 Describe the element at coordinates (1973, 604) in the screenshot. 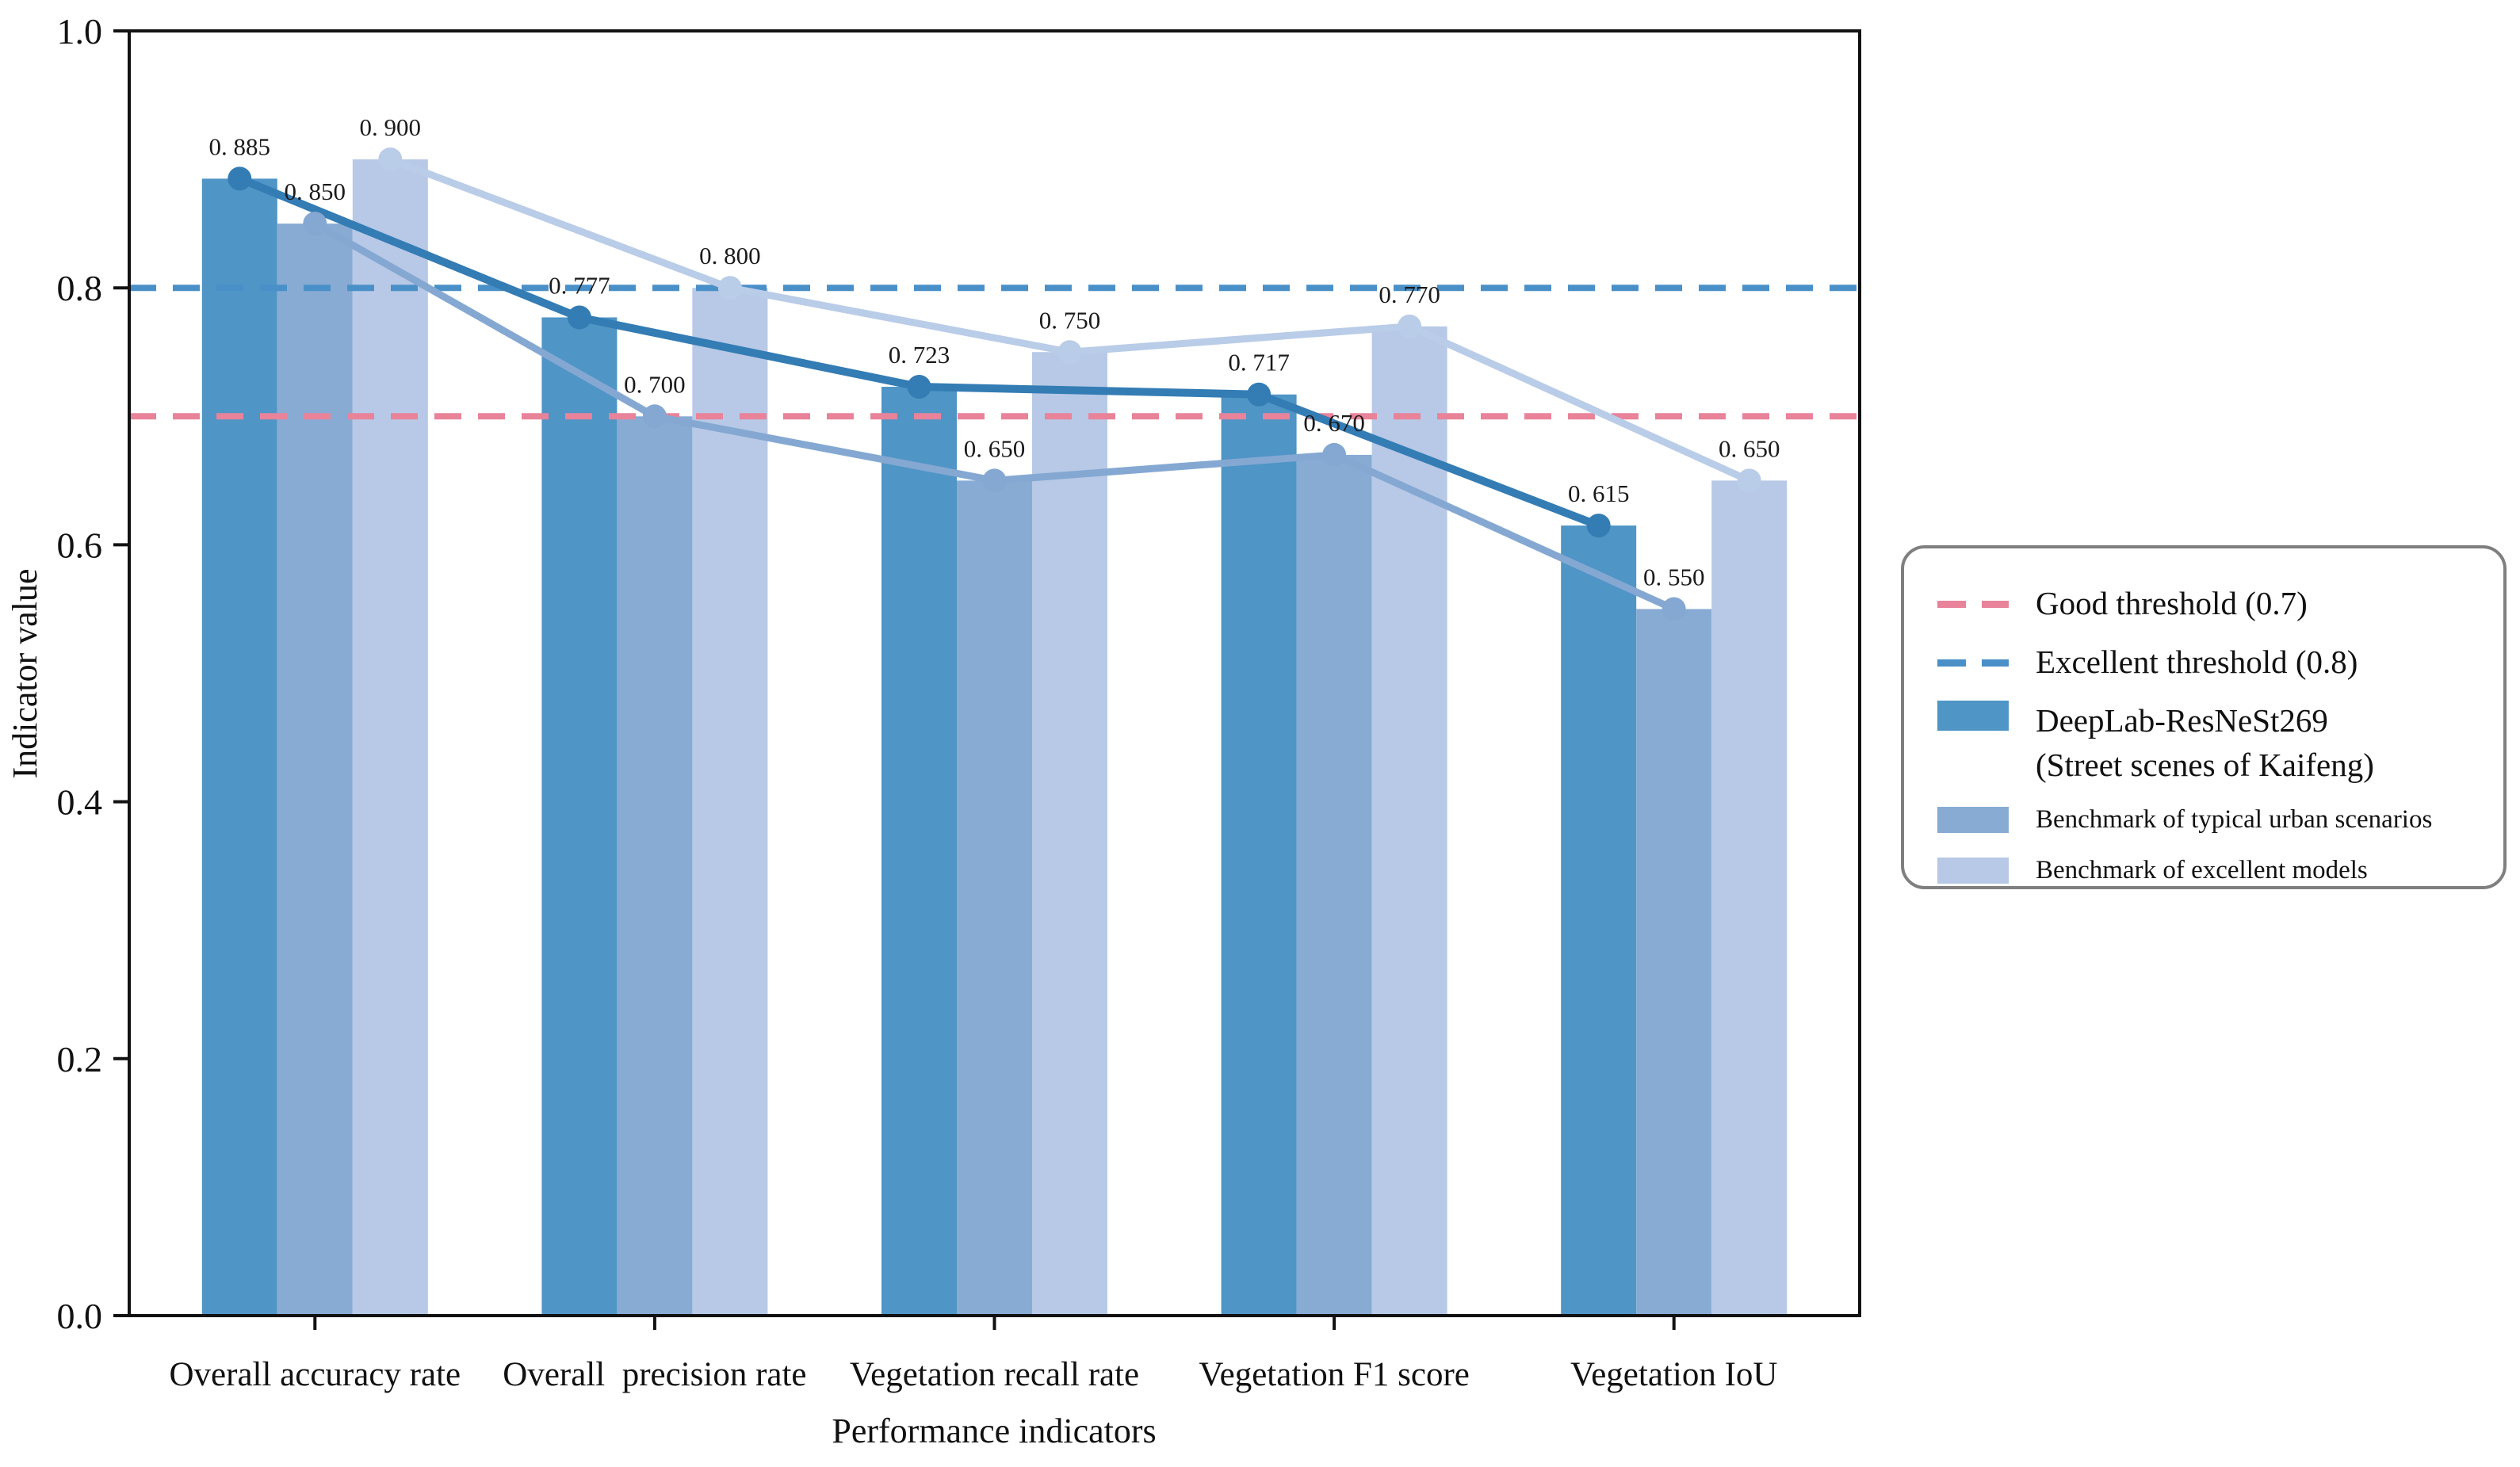

I see `dashed-line-swatch-good` at that location.